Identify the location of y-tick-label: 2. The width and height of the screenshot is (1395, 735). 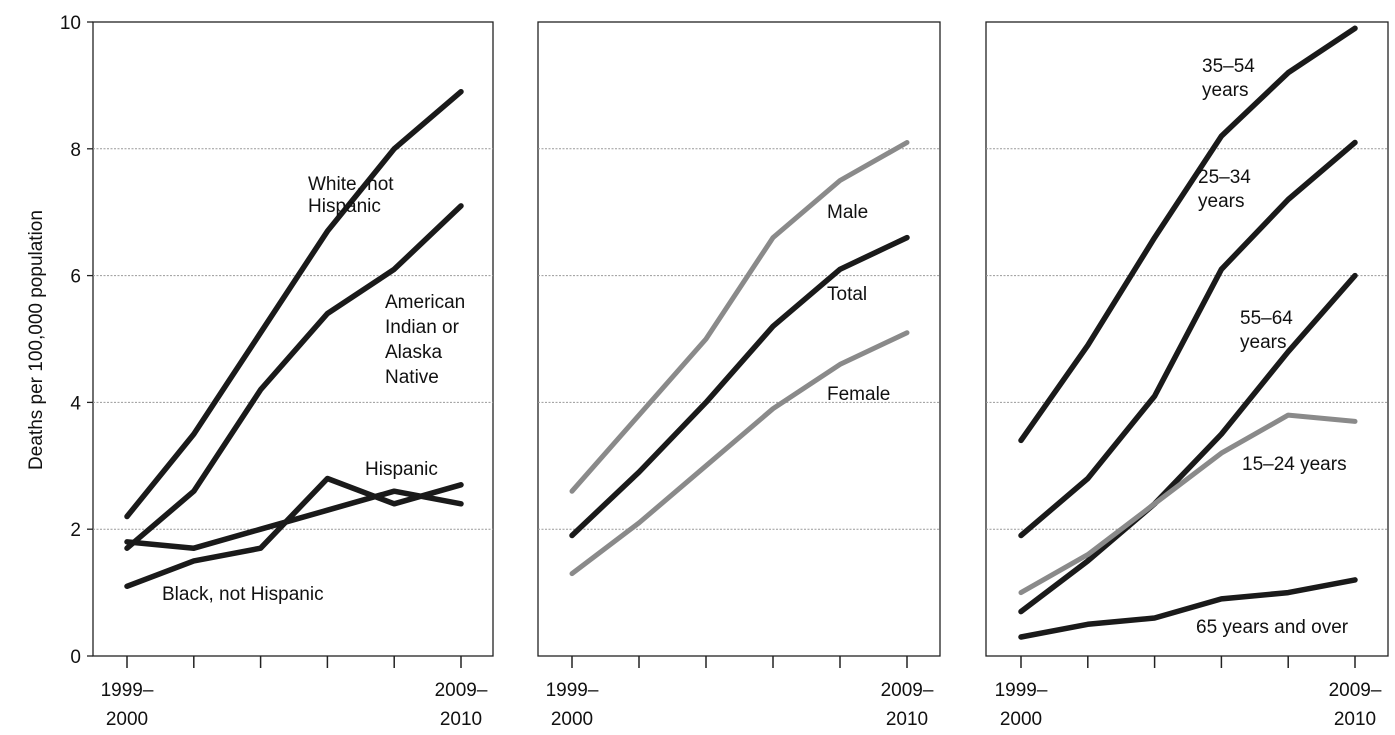
(75, 530).